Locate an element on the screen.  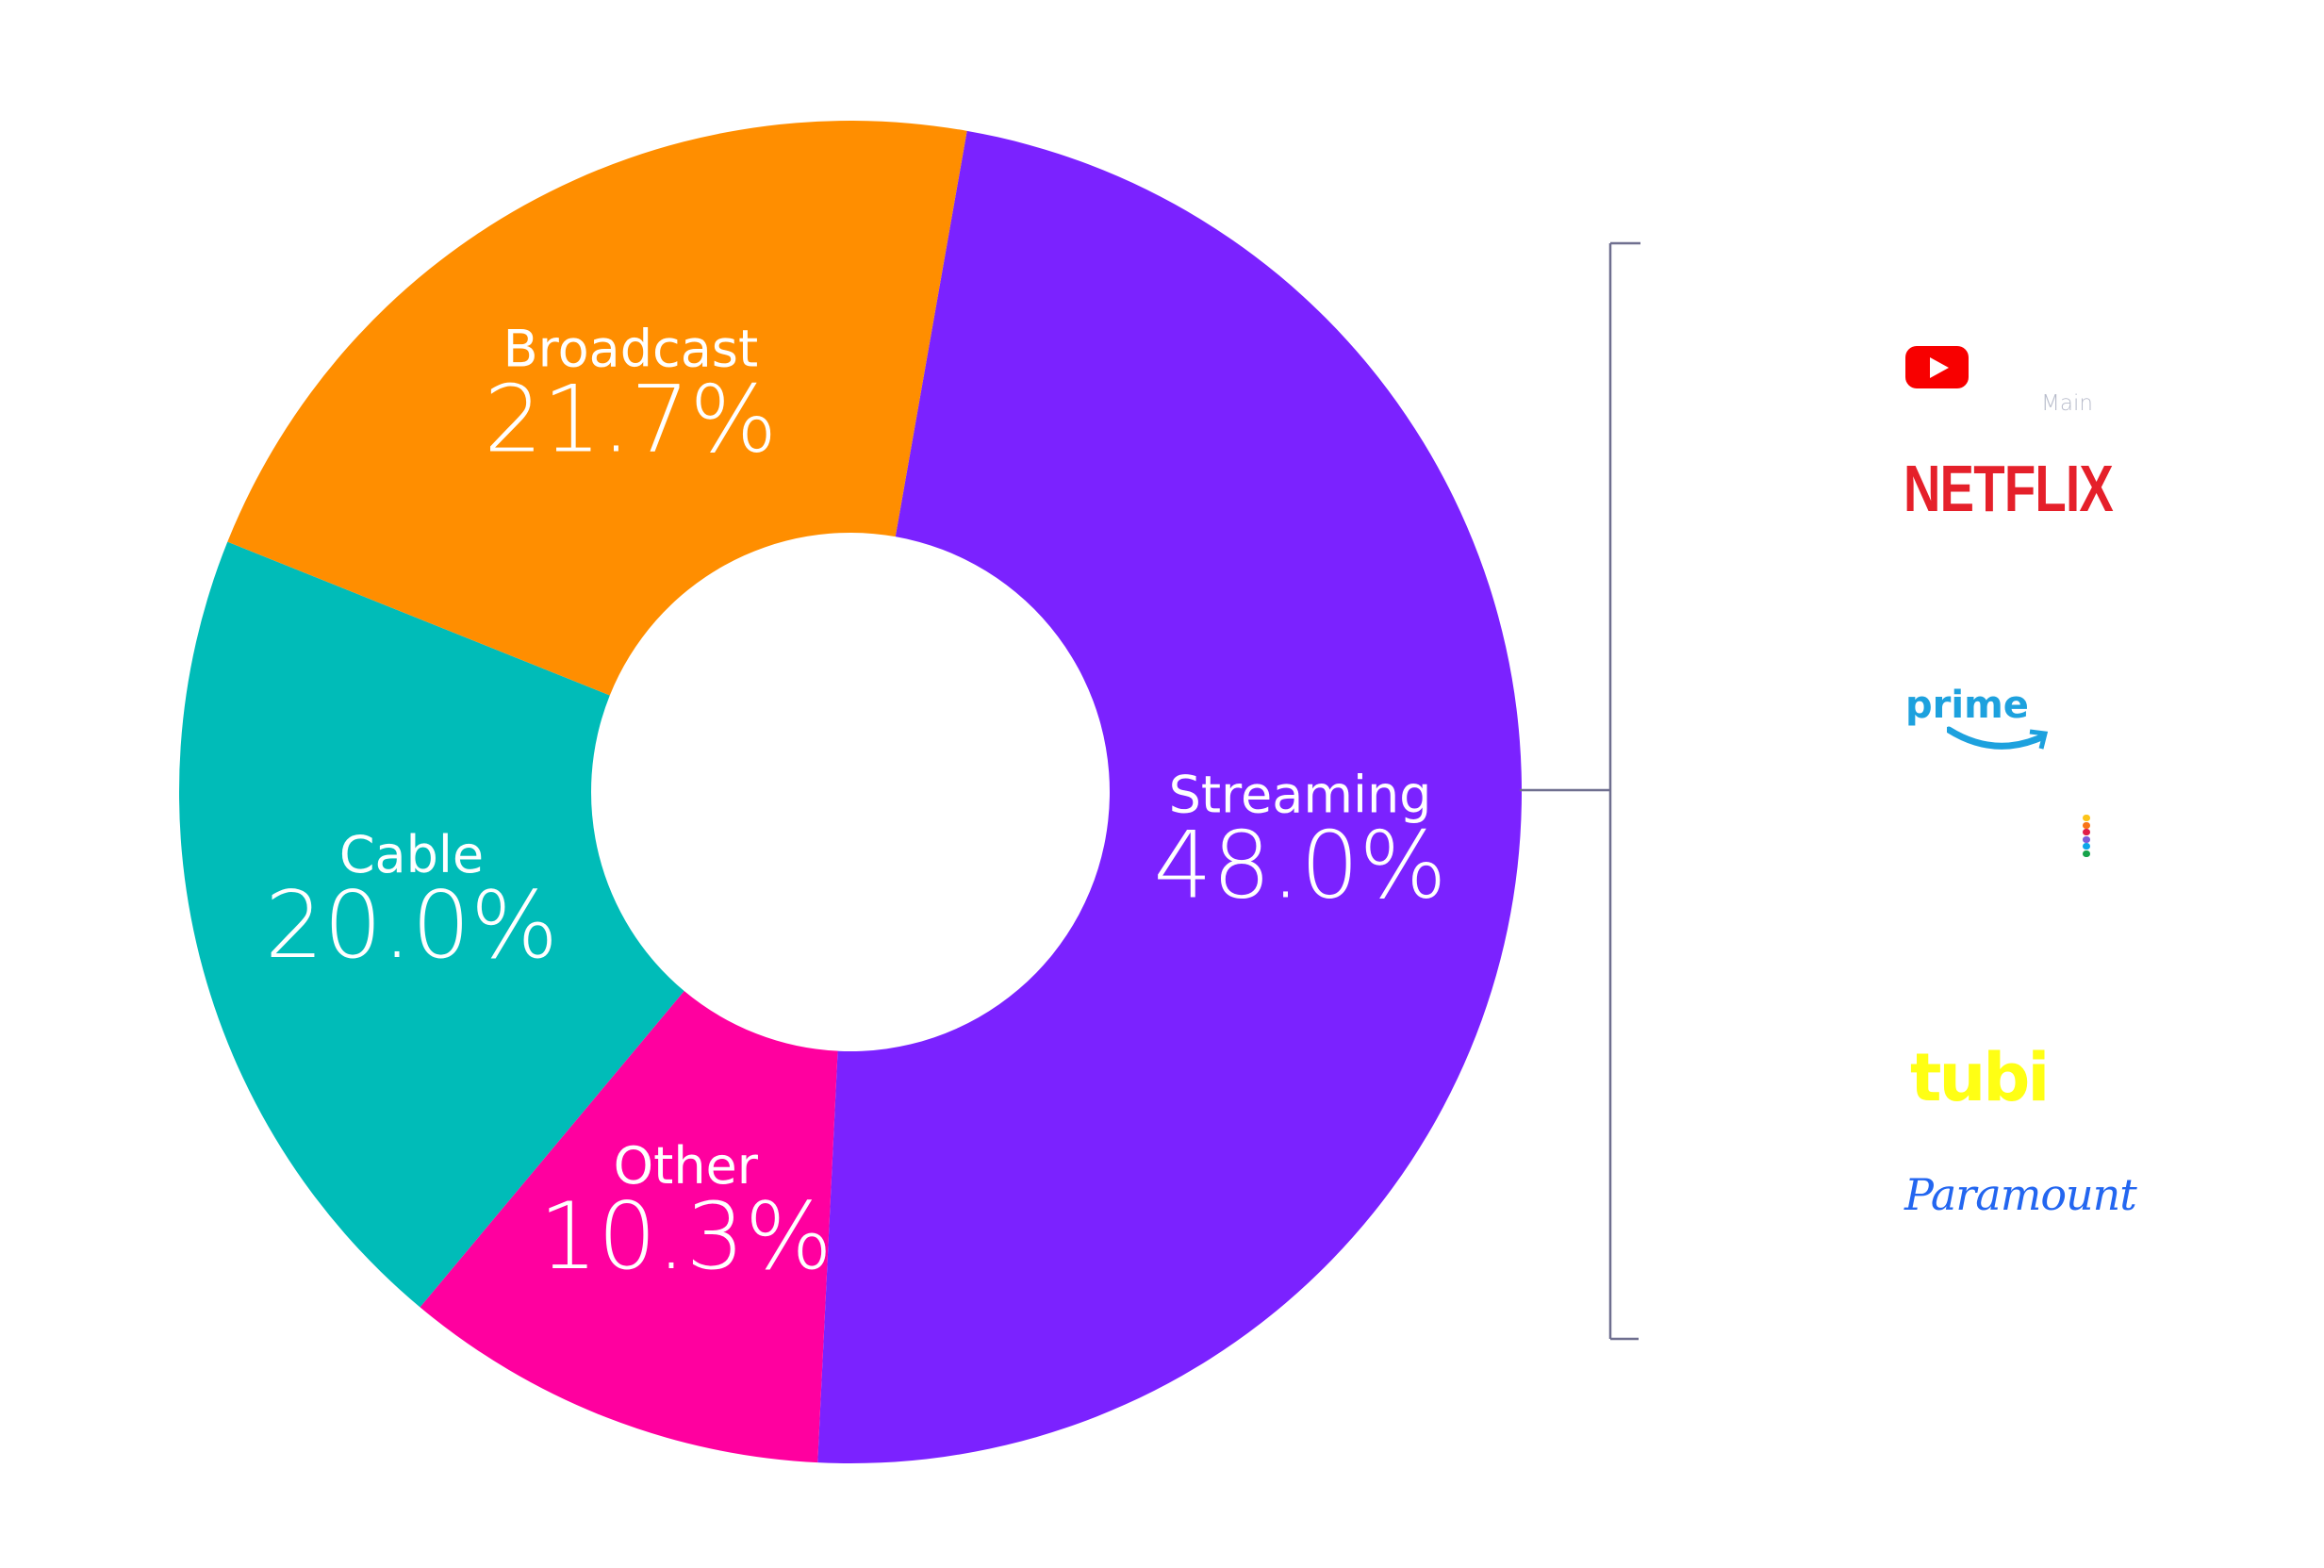
slice-cable is located at coordinates (431, 924).